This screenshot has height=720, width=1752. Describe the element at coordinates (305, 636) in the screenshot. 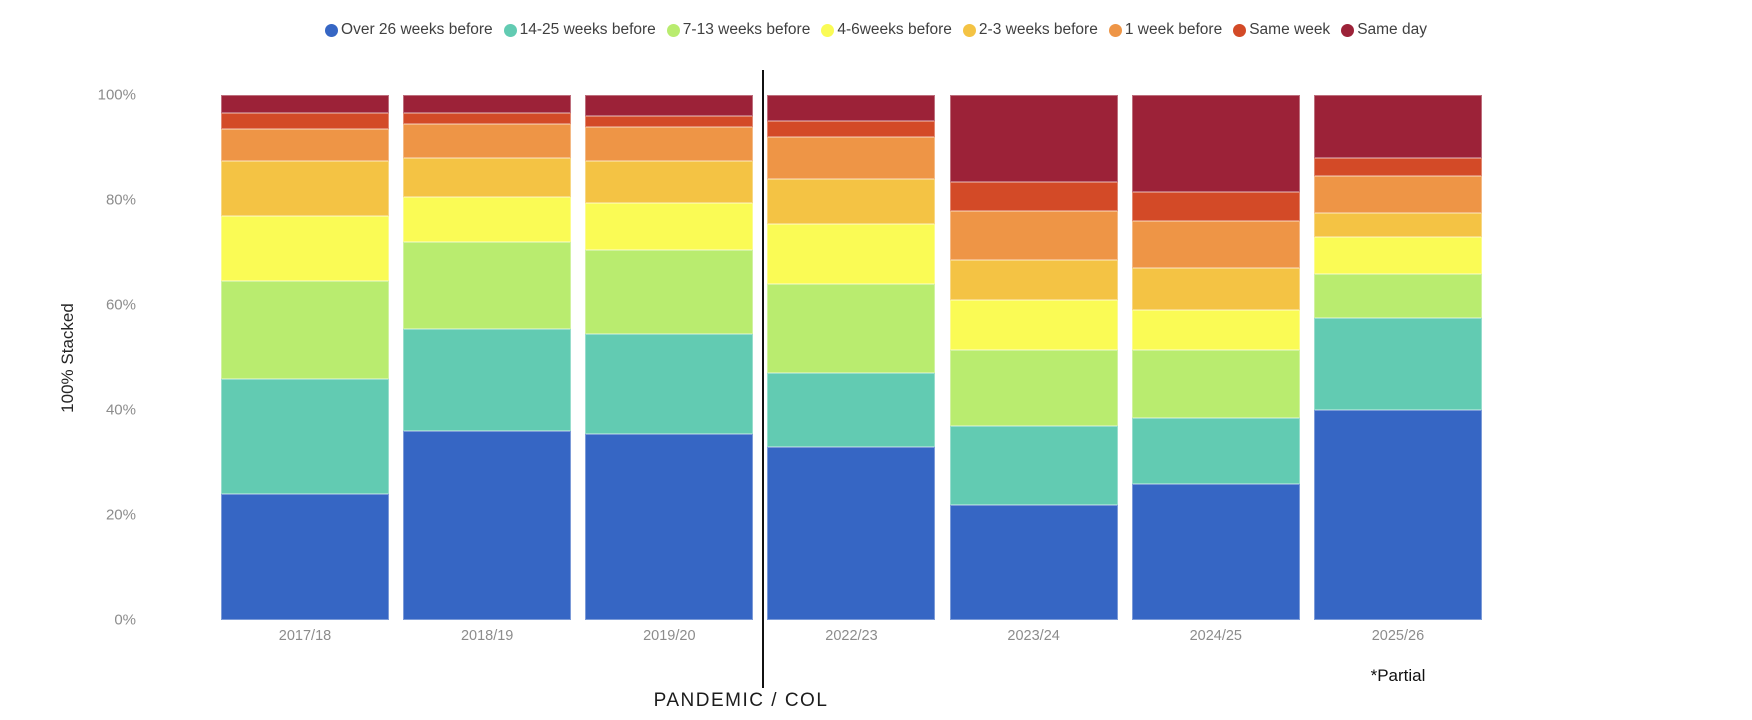

I see `x-axis-label: 2017/18` at that location.